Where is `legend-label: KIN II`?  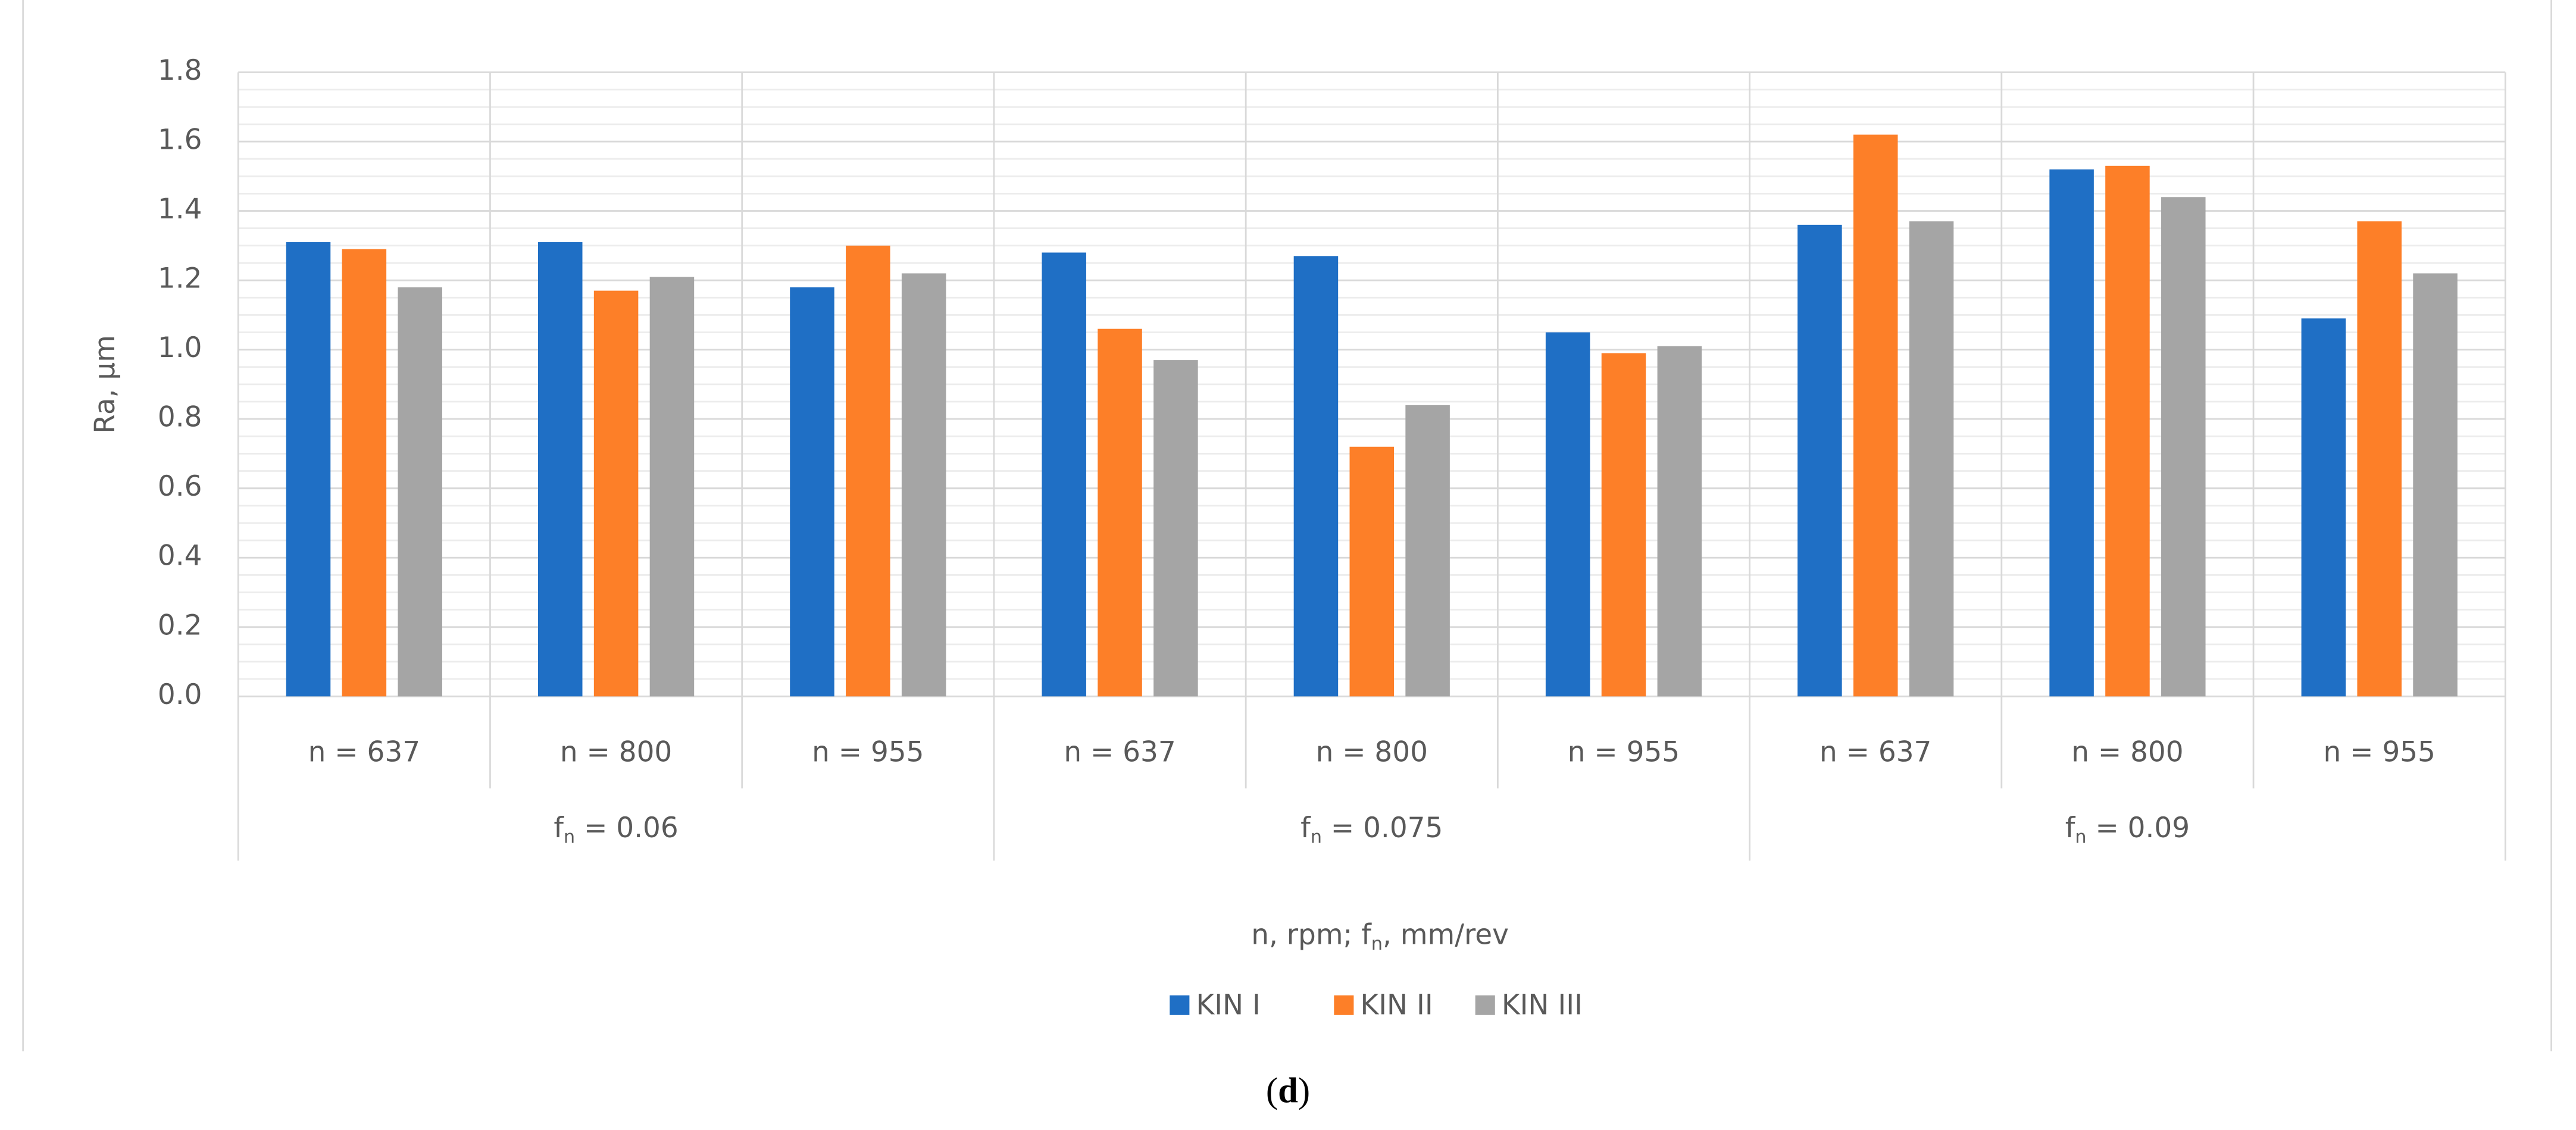 legend-label: KIN II is located at coordinates (1396, 1005).